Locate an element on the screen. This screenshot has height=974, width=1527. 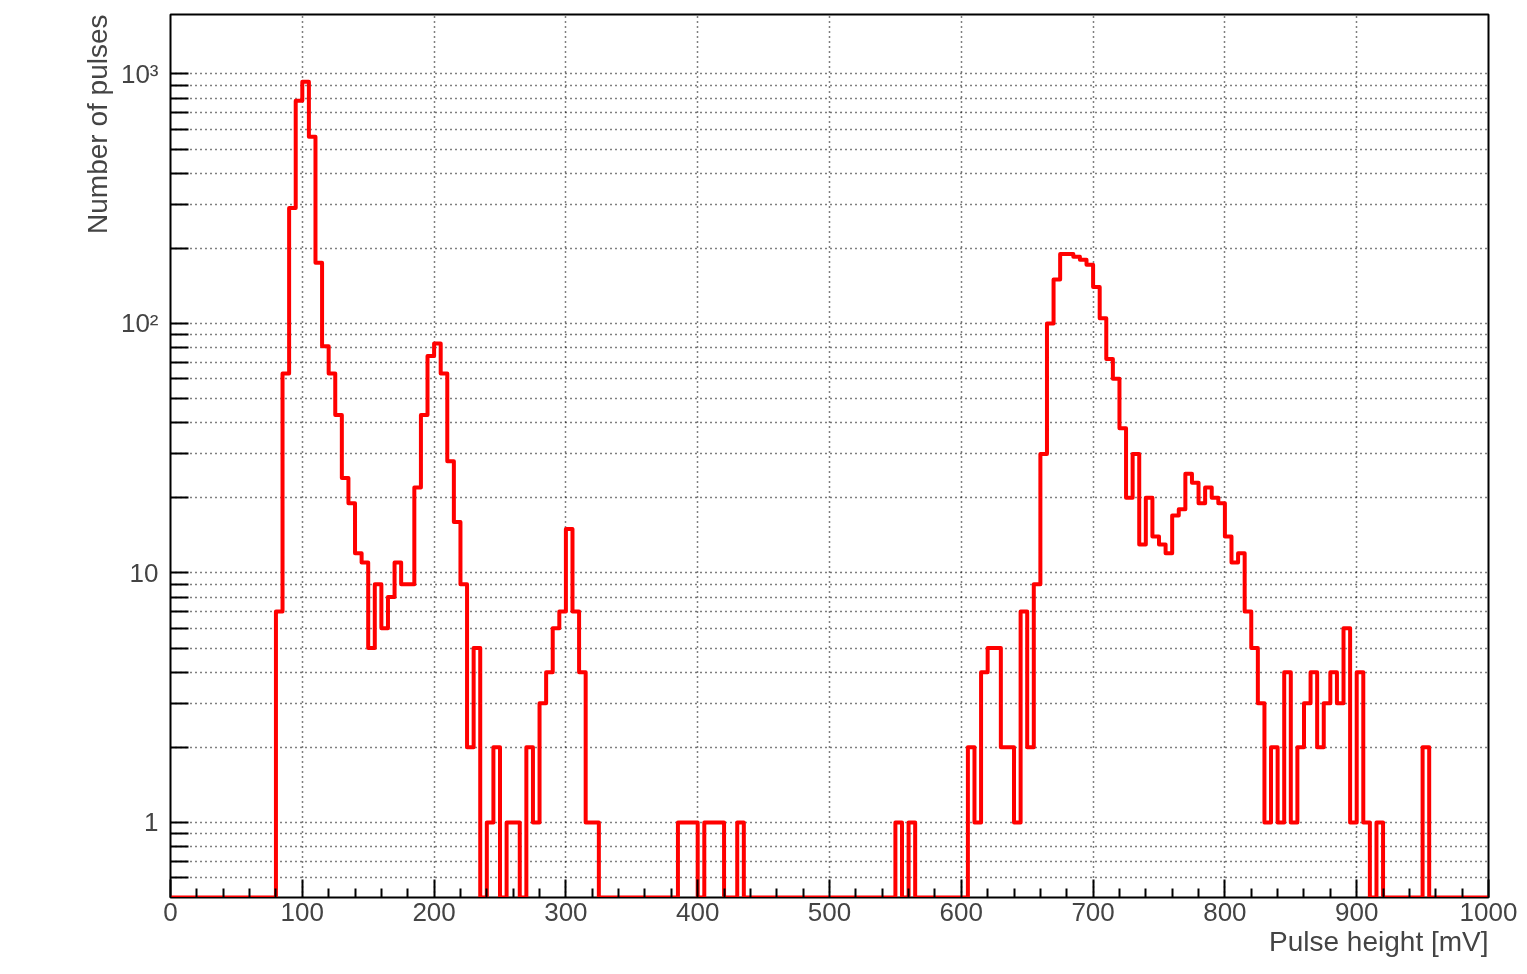
x-tick-label: 200 is located at coordinates (434, 911).